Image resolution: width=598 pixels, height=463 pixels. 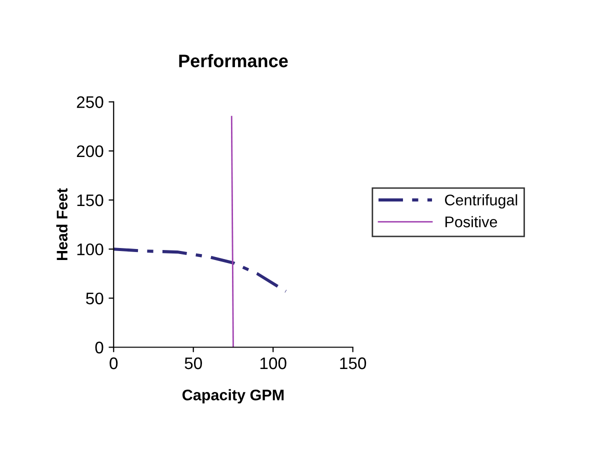 What do you see at coordinates (99, 348) in the screenshot?
I see `y-tick-label: 0` at bounding box center [99, 348].